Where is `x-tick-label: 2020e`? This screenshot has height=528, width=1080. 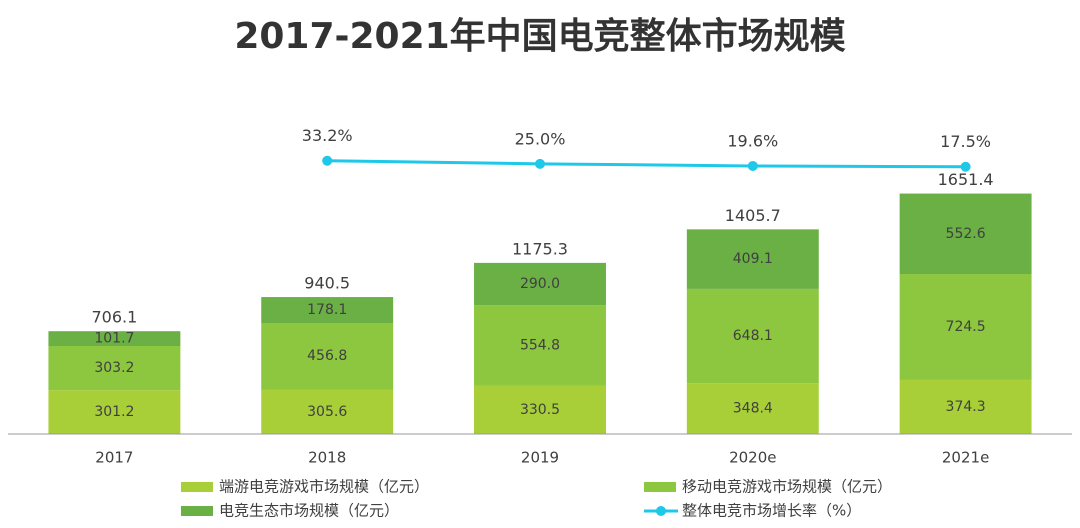
x-tick-label: 2020e is located at coordinates (752, 458).